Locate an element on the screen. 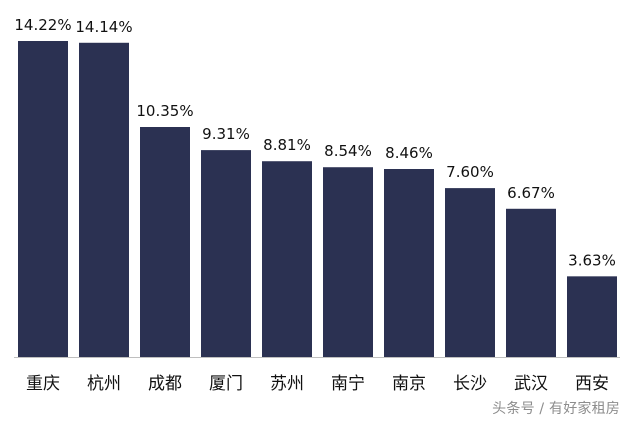  x-tick-label-7: 南京 is located at coordinates (409, 384).